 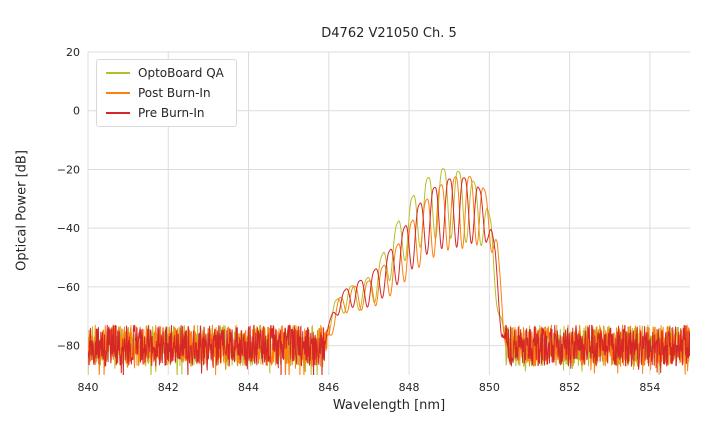 What do you see at coordinates (68, 346) in the screenshot?
I see `y-tick-label: −80` at bounding box center [68, 346].